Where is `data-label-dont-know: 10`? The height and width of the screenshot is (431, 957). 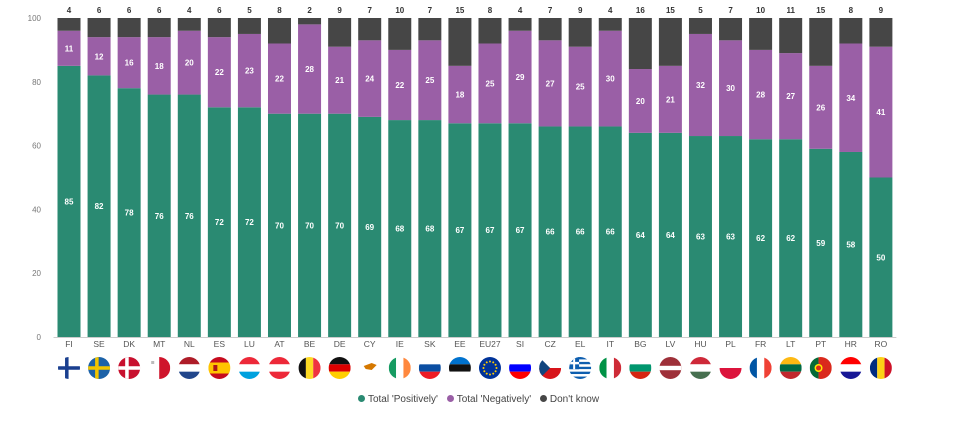 data-label-dont-know: 10 is located at coordinates (399, 10).